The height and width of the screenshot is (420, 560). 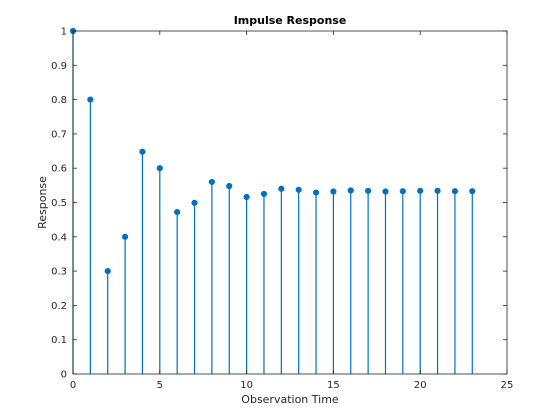 I want to click on x-tick-label: 20, so click(x=420, y=385).